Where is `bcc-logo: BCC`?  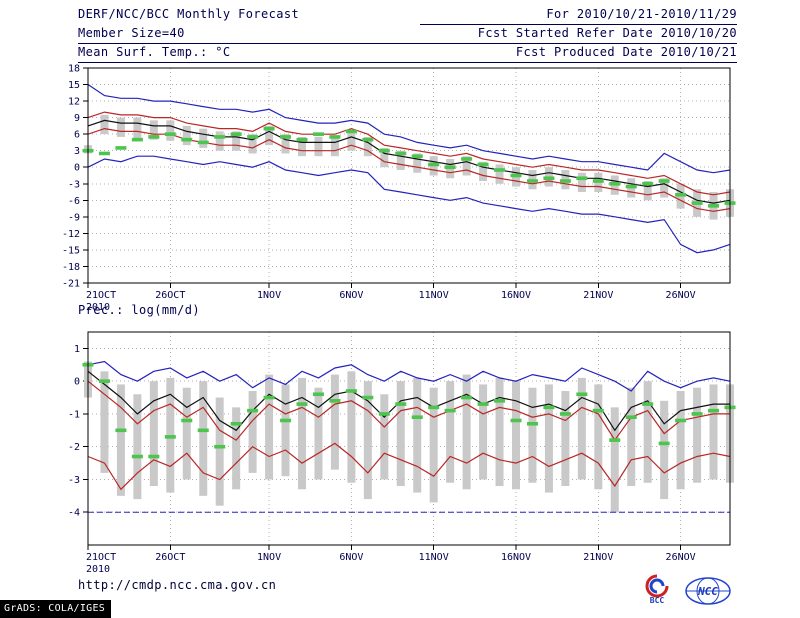 bcc-logo: BCC is located at coordinates (657, 590).